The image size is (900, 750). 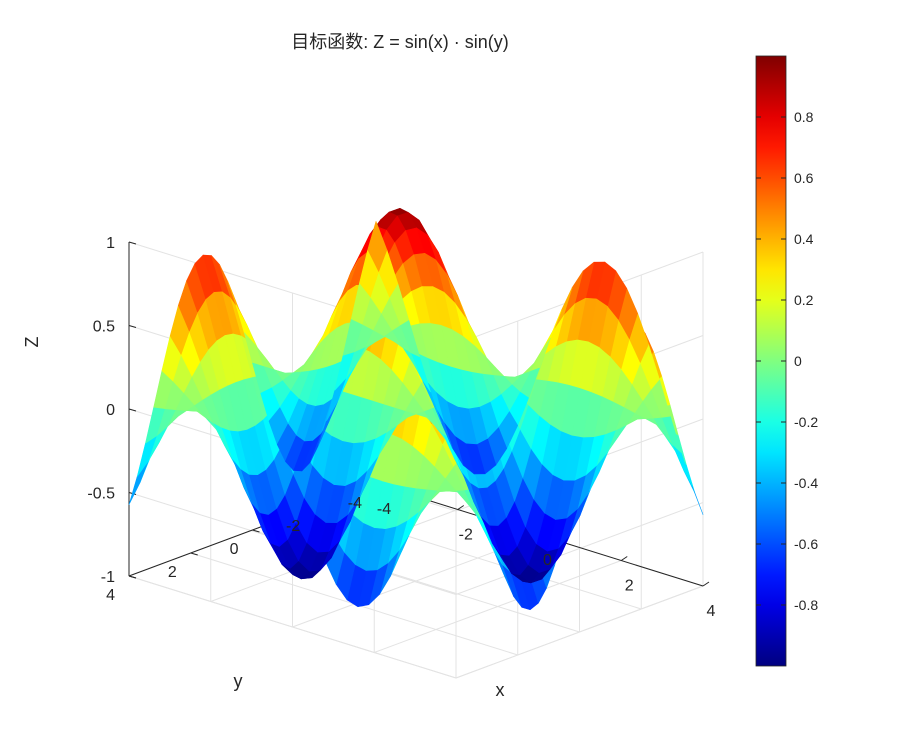 I want to click on colorbar-ticks: 0.8 0.6 0.4 0.2 0 -0.2 -0.4 -0.6 -0.8, so click(x=787, y=361).